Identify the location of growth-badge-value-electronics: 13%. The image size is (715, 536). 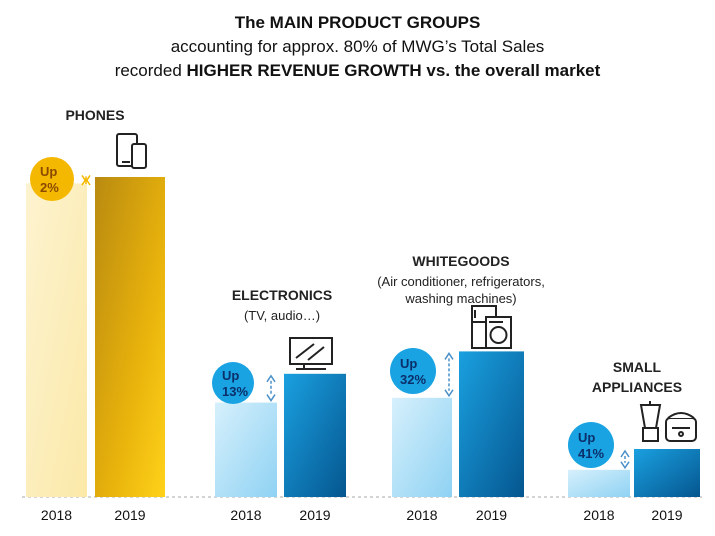
(235, 391).